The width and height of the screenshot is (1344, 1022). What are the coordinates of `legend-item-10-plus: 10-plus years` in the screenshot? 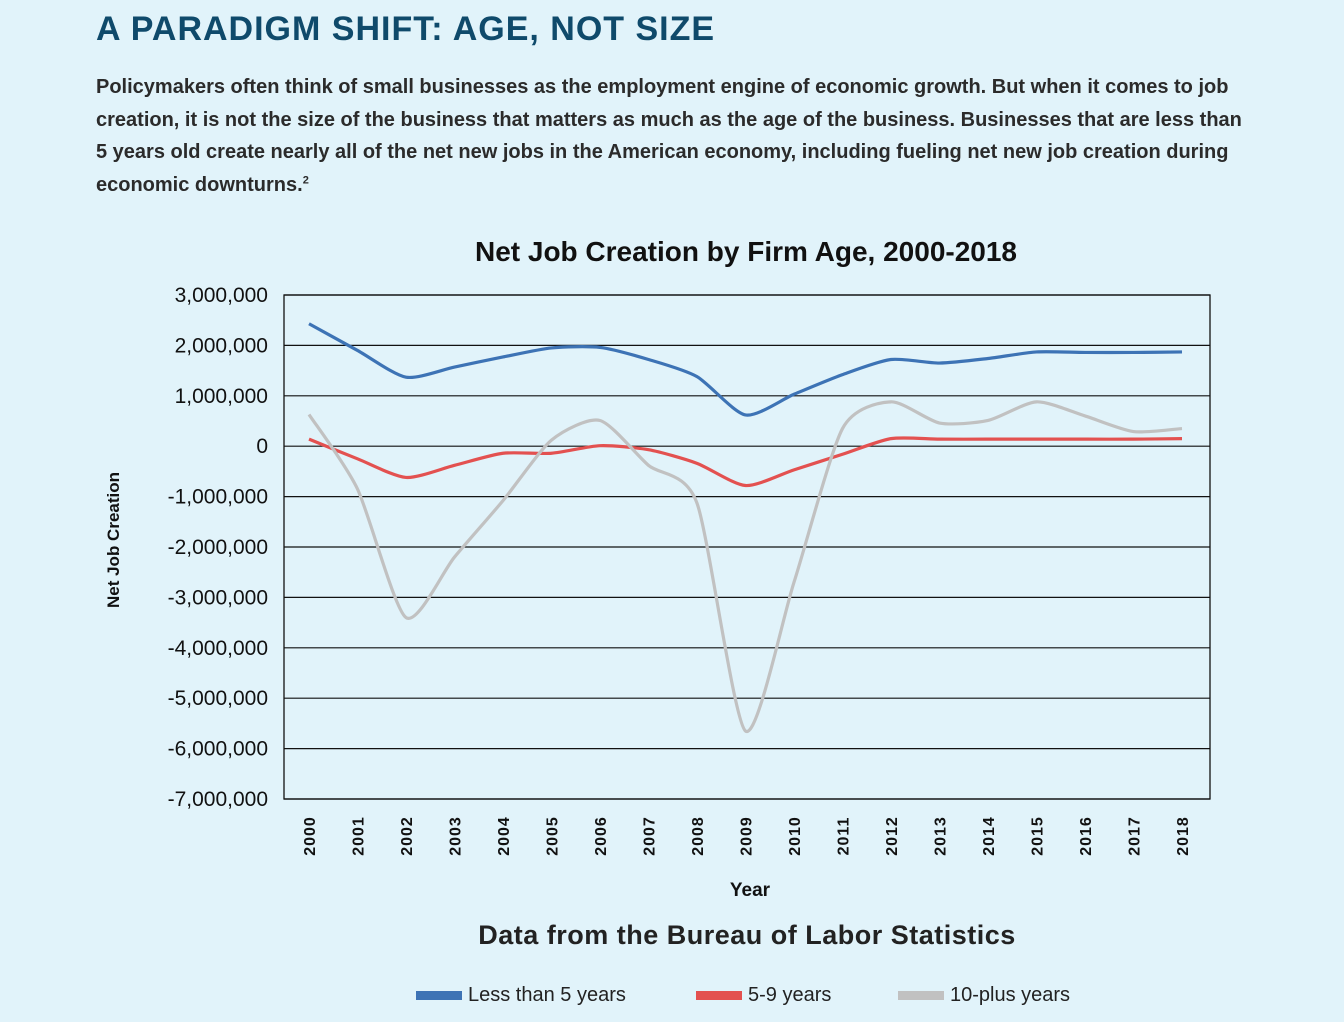 It's located at (984, 995).